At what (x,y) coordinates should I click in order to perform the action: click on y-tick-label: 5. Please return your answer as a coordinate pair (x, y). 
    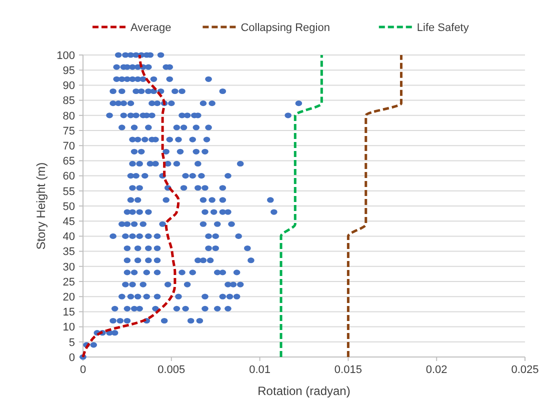
    Looking at the image, I should click on (71, 342).